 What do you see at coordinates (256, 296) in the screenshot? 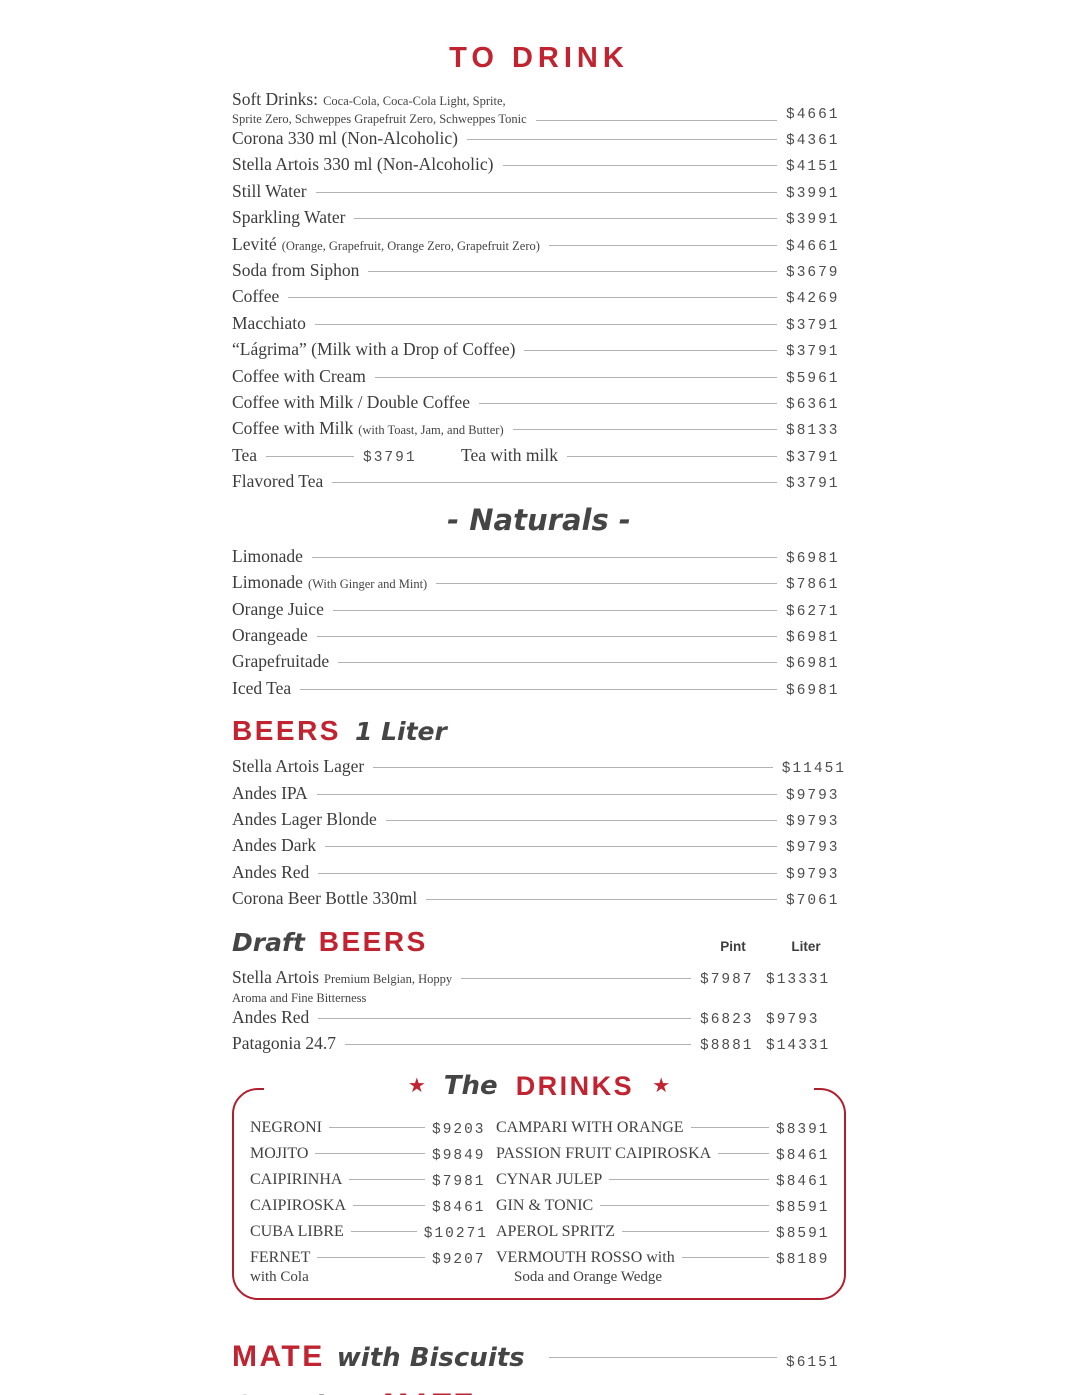
I see `item-name: Coffee` at bounding box center [256, 296].